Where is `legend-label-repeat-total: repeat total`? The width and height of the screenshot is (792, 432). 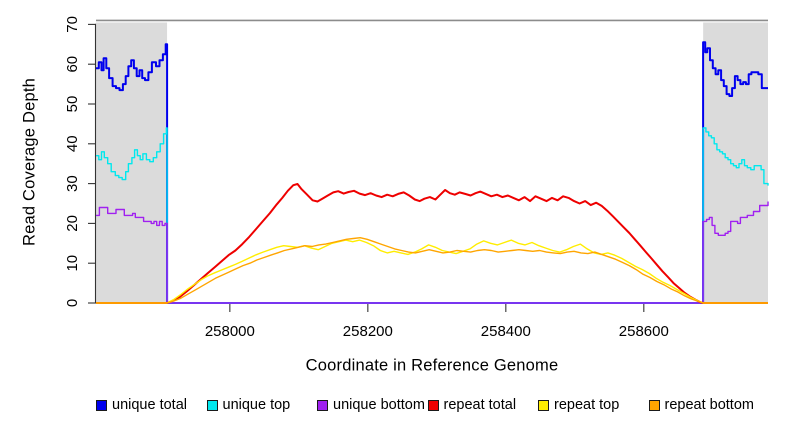
legend-label-repeat-total: repeat total is located at coordinates (480, 405).